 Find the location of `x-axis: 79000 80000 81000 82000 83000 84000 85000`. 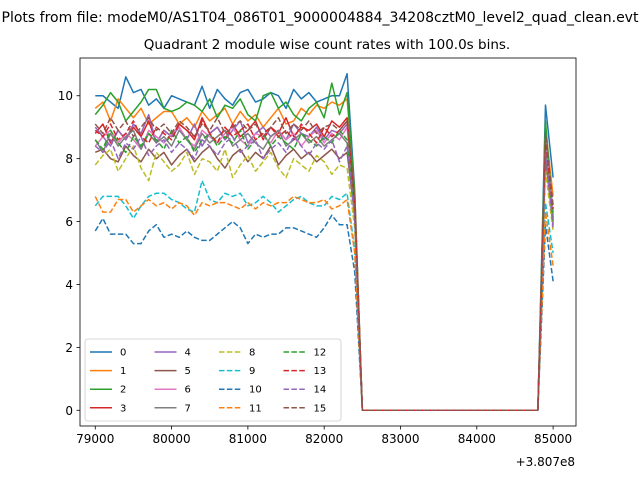

x-axis: 79000 80000 81000 82000 83000 84000 85000 is located at coordinates (324, 436).